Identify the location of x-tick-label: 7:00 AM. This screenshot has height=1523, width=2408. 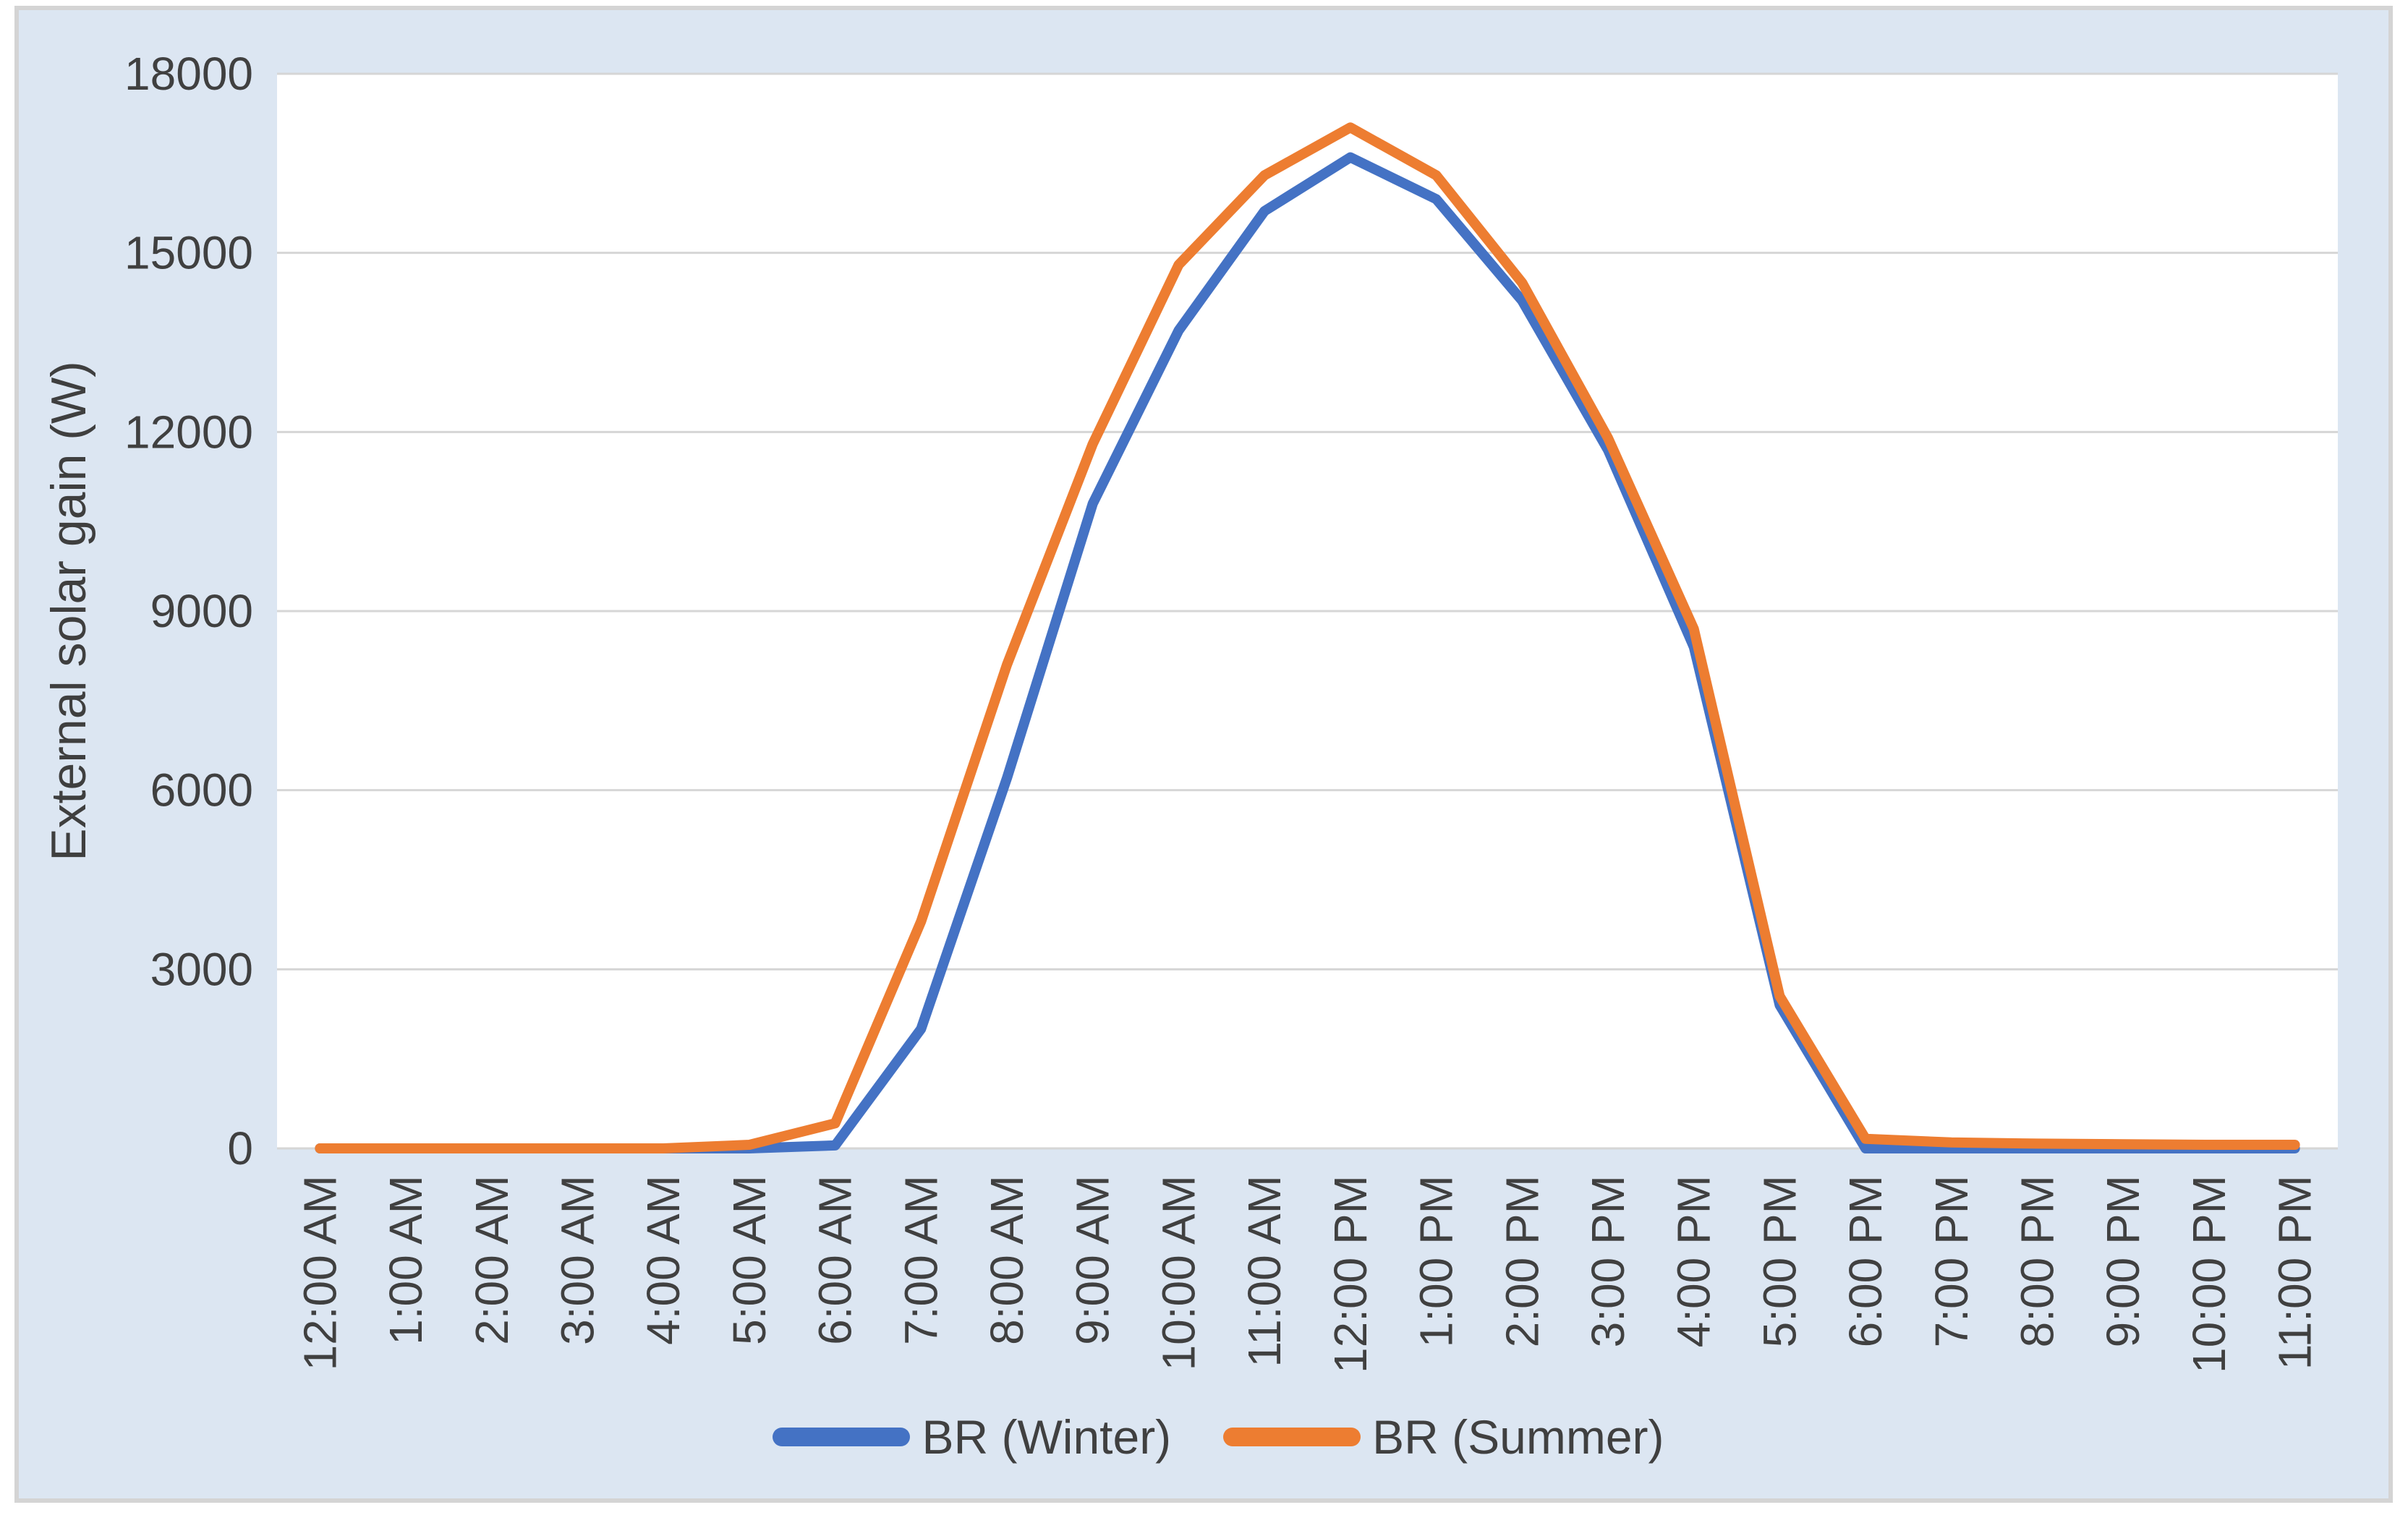
(921, 1260).